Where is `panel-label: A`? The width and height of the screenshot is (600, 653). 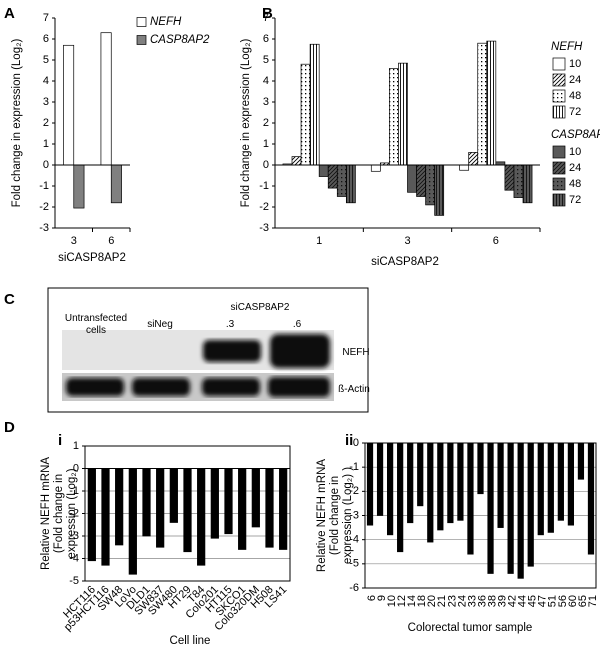
panel-label: A is located at coordinates (9, 13).